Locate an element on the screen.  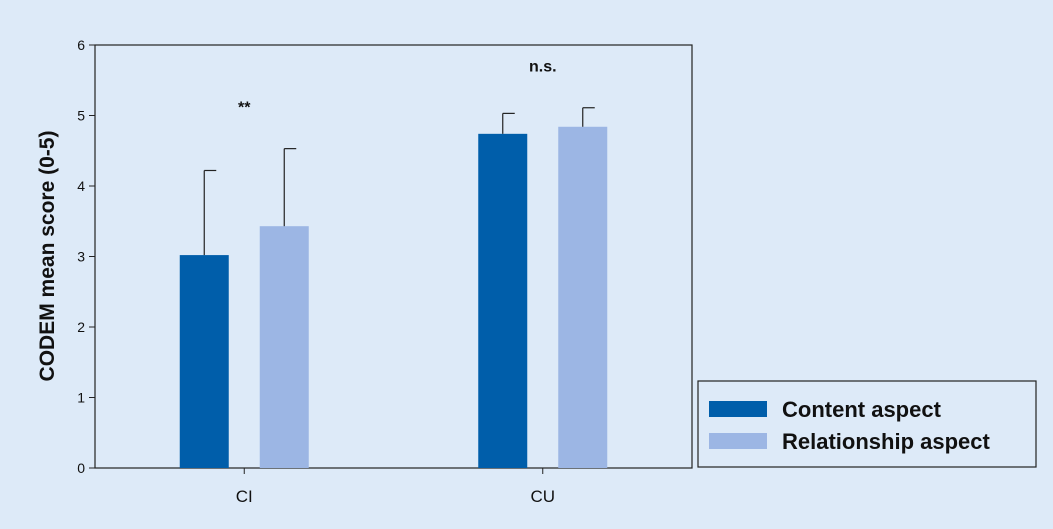
significance-label: n.s. is located at coordinates (543, 67).